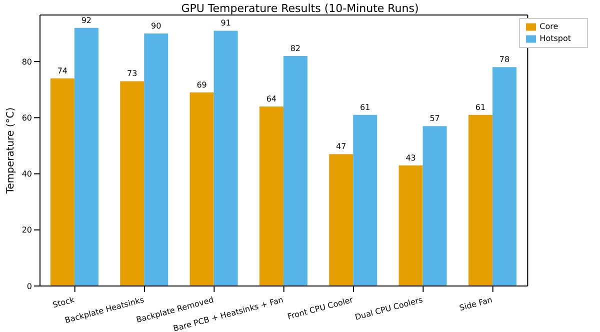  What do you see at coordinates (11, 151) in the screenshot?
I see `y-axis-title: Temperature (°C)` at bounding box center [11, 151].